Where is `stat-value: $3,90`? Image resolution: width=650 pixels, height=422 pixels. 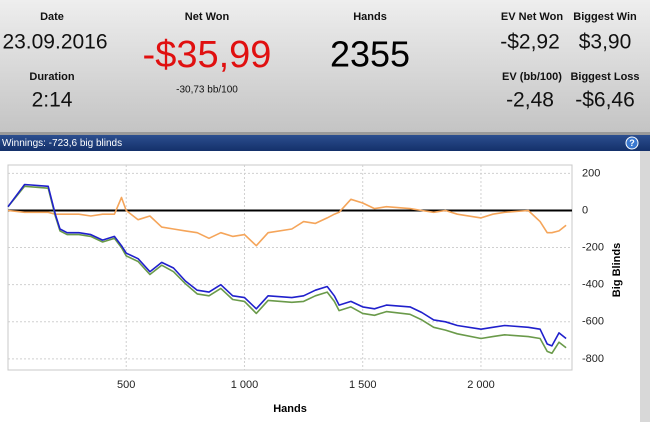 stat-value: $3,90 is located at coordinates (605, 42).